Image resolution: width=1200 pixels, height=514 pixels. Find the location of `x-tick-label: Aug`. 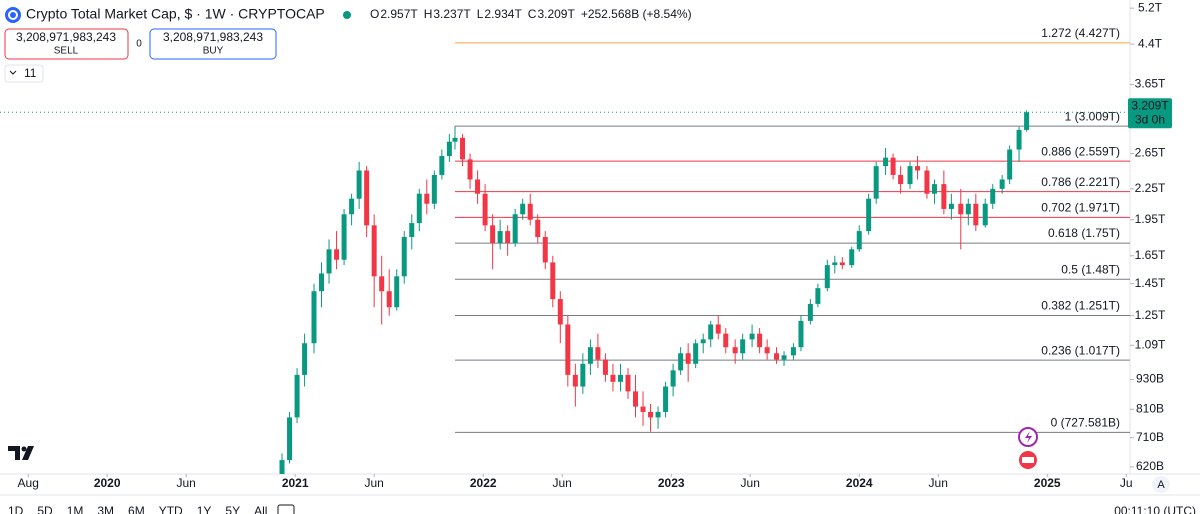

x-tick-label: Aug is located at coordinates (28, 483).